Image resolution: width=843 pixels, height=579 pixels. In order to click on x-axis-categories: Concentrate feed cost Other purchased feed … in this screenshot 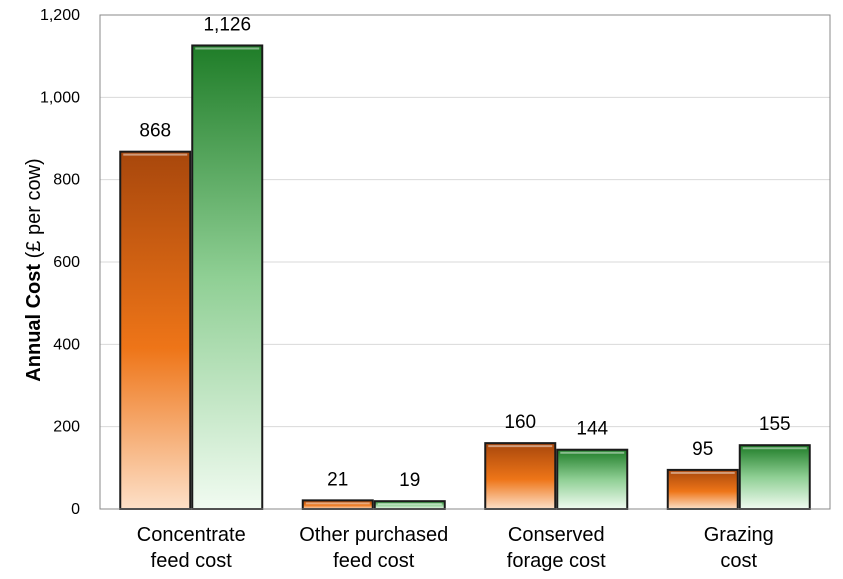, I will do `click(455, 548)`.